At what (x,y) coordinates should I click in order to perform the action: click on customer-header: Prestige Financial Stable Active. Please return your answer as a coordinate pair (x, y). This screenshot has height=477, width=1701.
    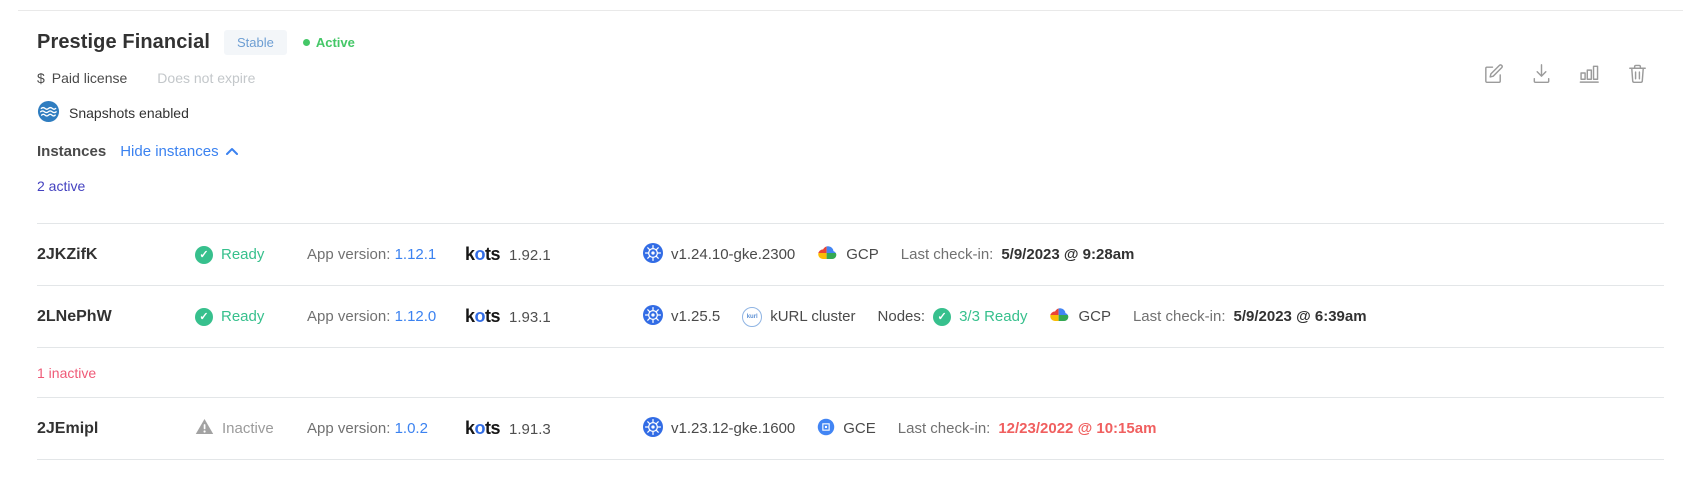
    Looking at the image, I should click on (850, 42).